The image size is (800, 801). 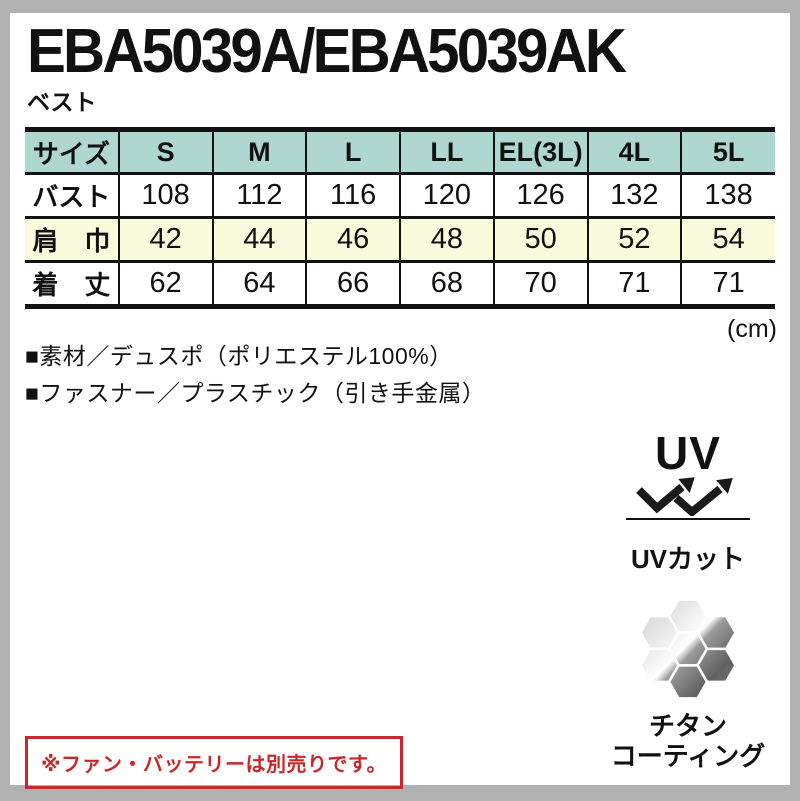 What do you see at coordinates (62, 102) in the screenshot?
I see `product-subtitle: ベスト` at bounding box center [62, 102].